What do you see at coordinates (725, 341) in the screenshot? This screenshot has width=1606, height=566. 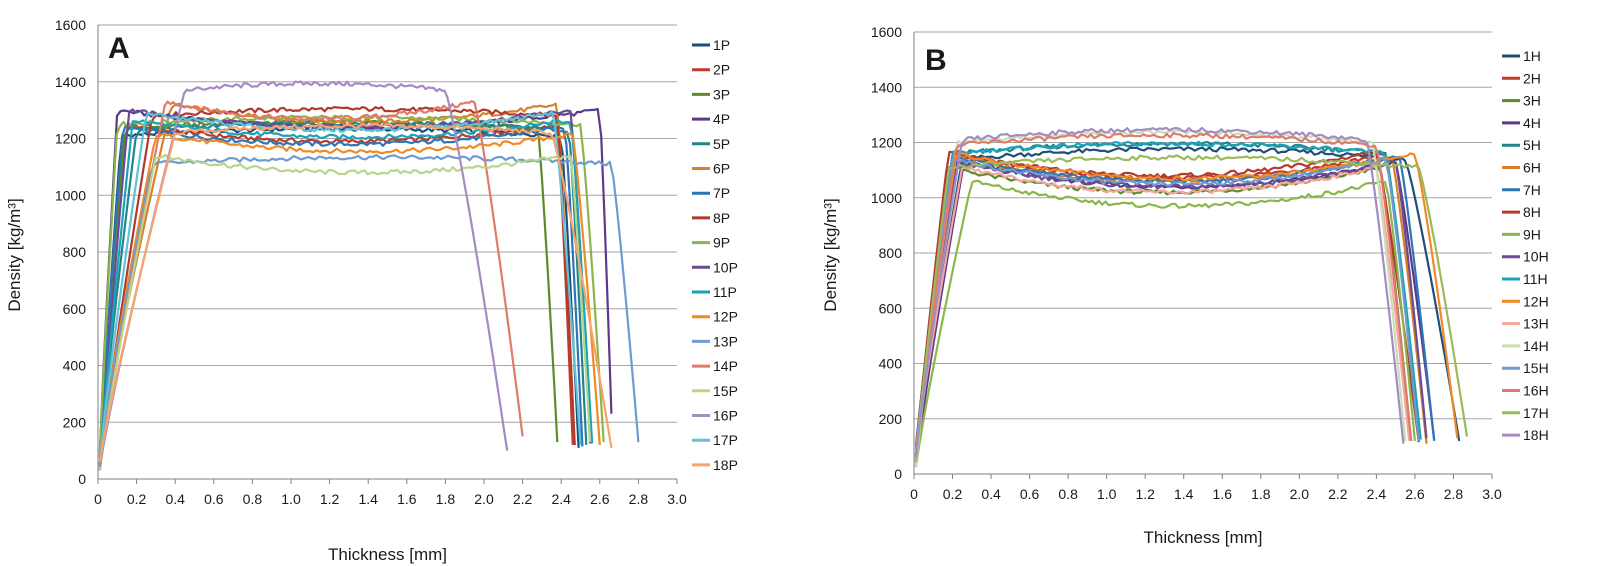 I see `legend-label: 13P` at bounding box center [725, 341].